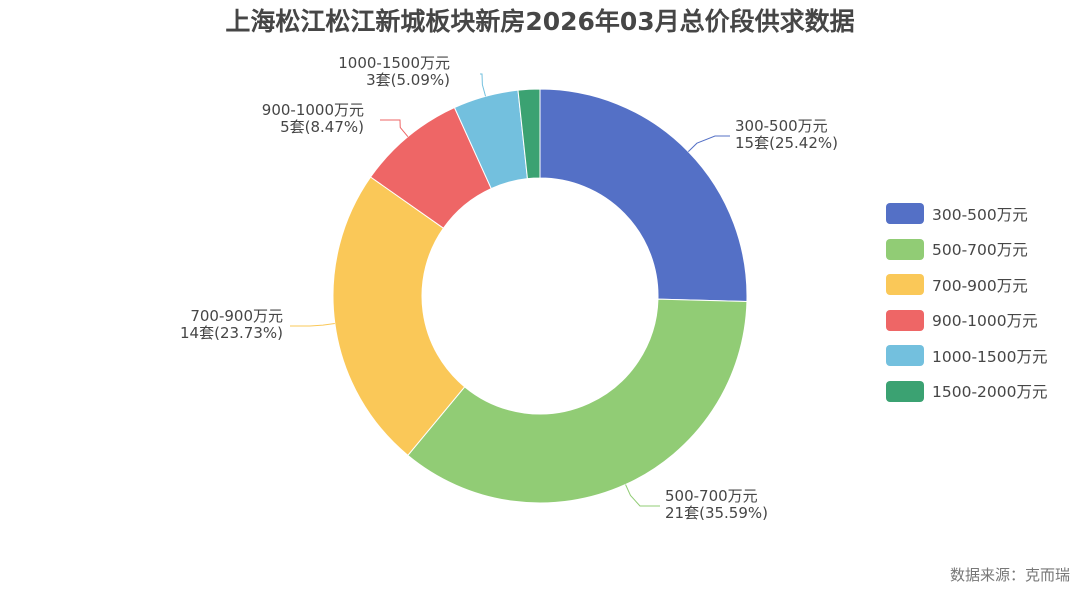 This screenshot has height=593, width=1080. I want to click on slice-label-900-1000: 900-1000万元 5套(8.47%), so click(313, 119).